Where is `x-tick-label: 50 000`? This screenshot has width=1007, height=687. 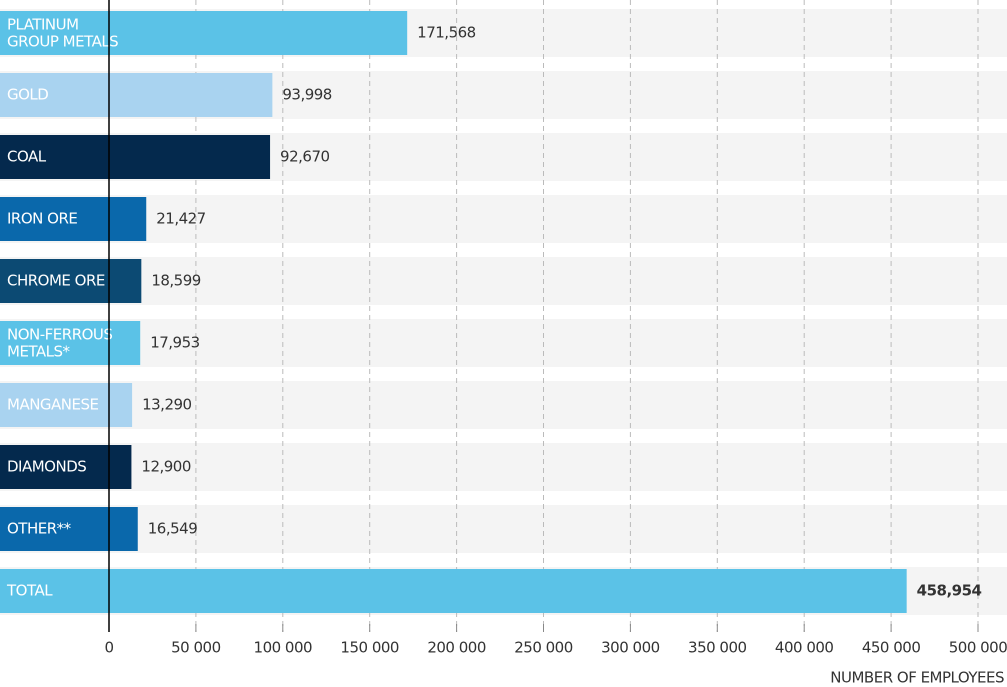
x-tick-label: 50 000 is located at coordinates (196, 648).